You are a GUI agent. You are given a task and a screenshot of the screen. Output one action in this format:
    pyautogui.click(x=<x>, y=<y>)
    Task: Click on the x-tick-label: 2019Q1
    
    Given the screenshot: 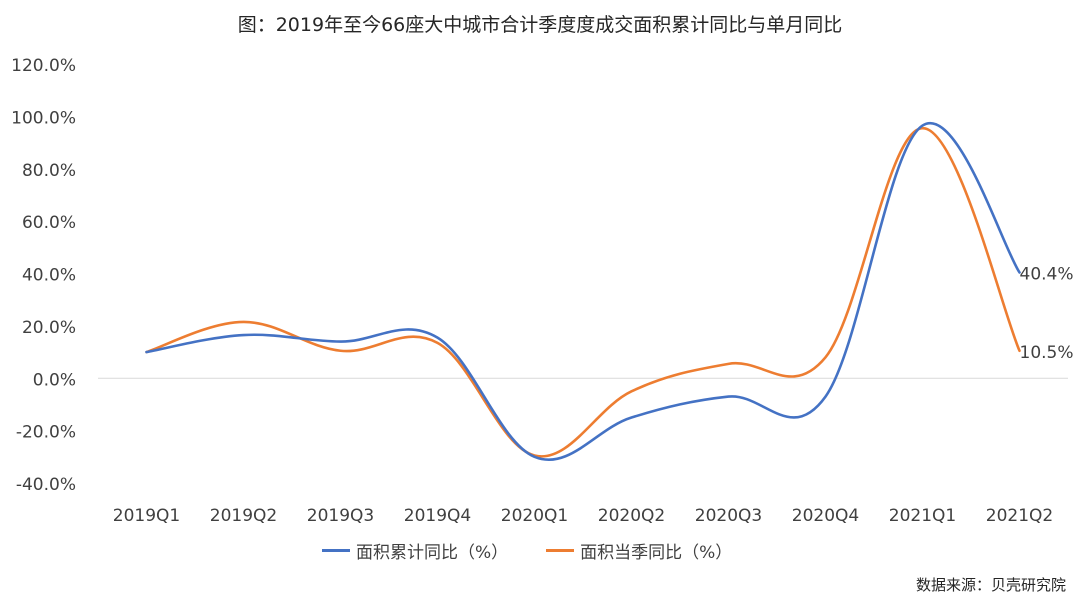 What is the action you would take?
    pyautogui.click(x=146, y=516)
    